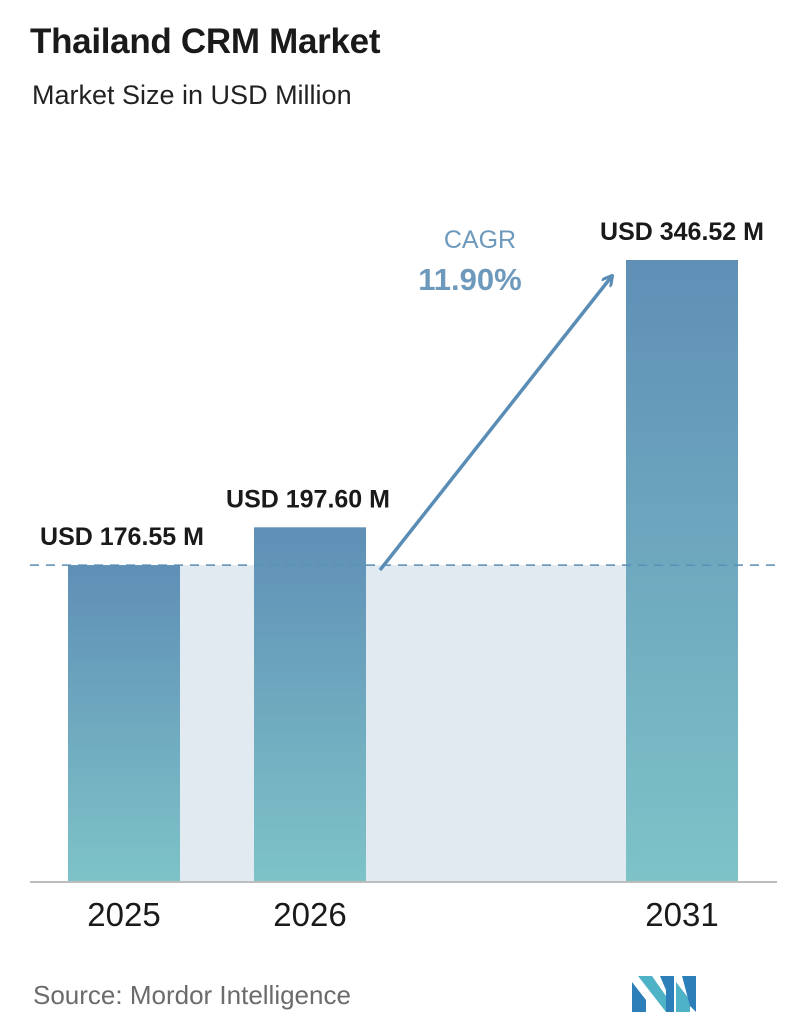 The width and height of the screenshot is (796, 1034). What do you see at coordinates (682, 571) in the screenshot?
I see `bar-2031` at bounding box center [682, 571].